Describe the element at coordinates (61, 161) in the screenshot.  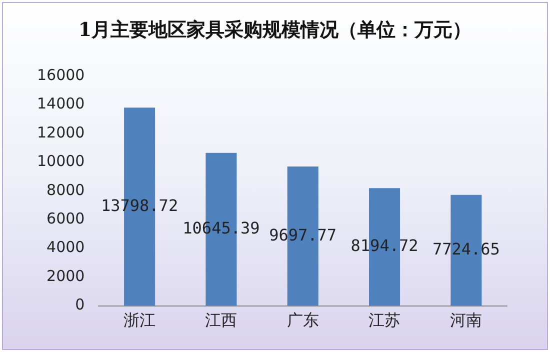
I see `y-tick-label: 10000` at that location.